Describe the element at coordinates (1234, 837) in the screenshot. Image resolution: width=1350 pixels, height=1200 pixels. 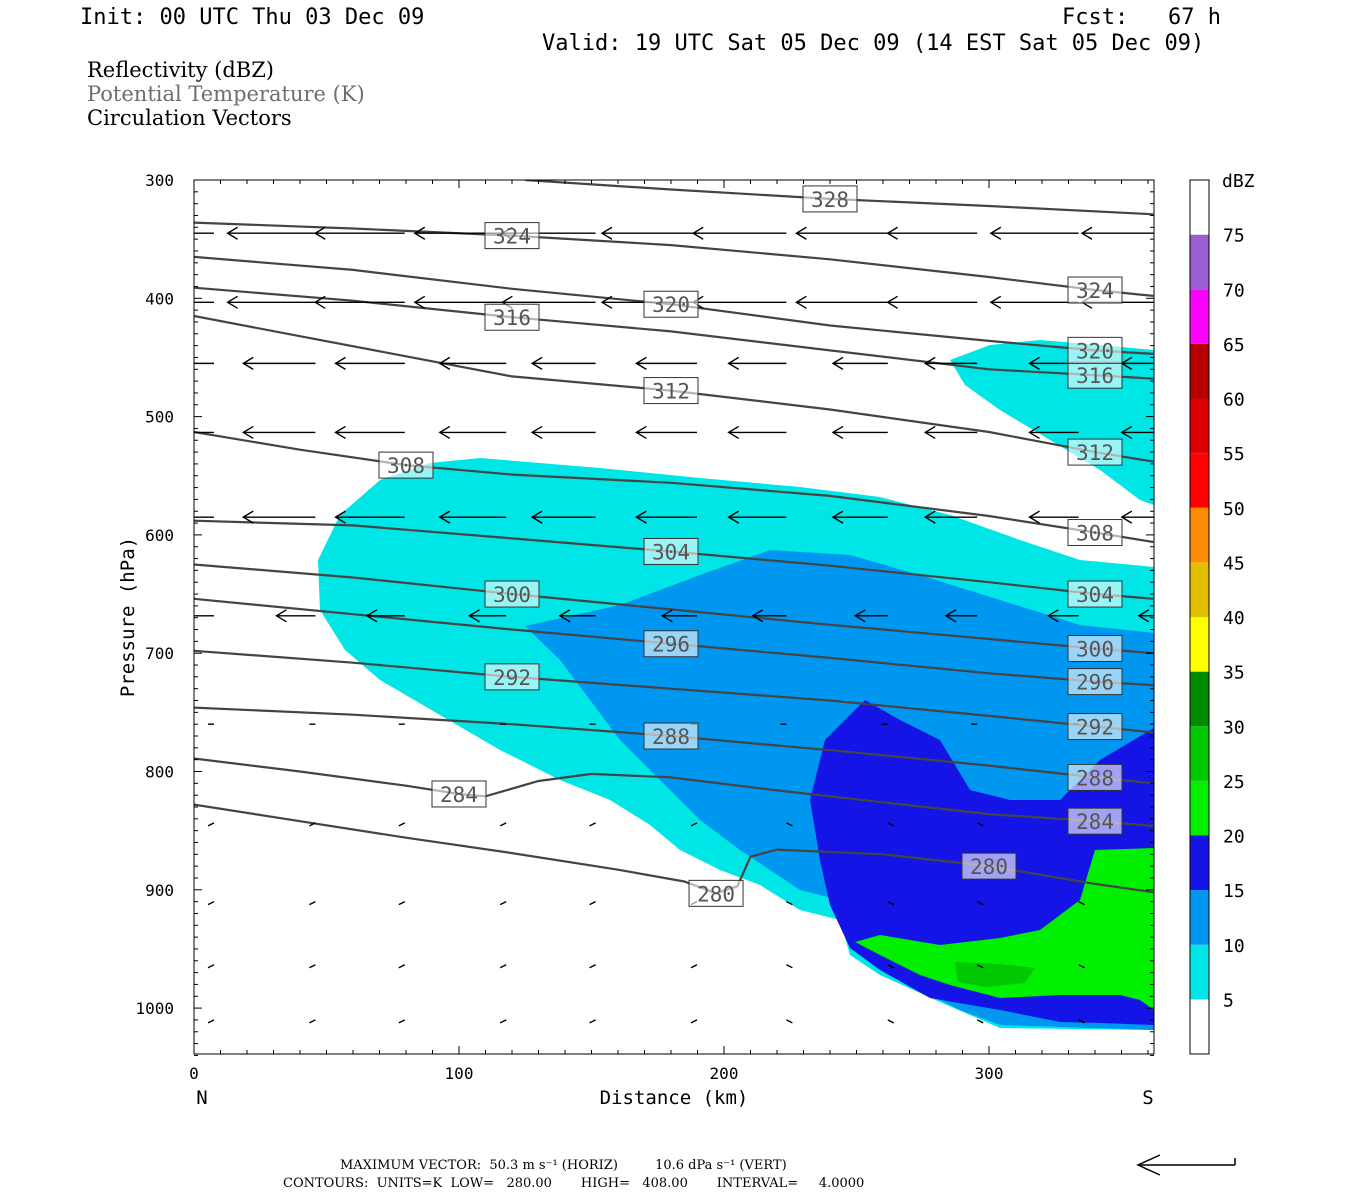
I see `colorbar-level-label: 20` at that location.